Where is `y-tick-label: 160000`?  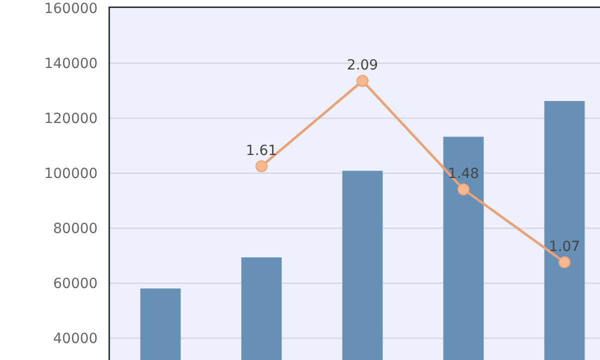 y-tick-label: 160000 is located at coordinates (71, 8).